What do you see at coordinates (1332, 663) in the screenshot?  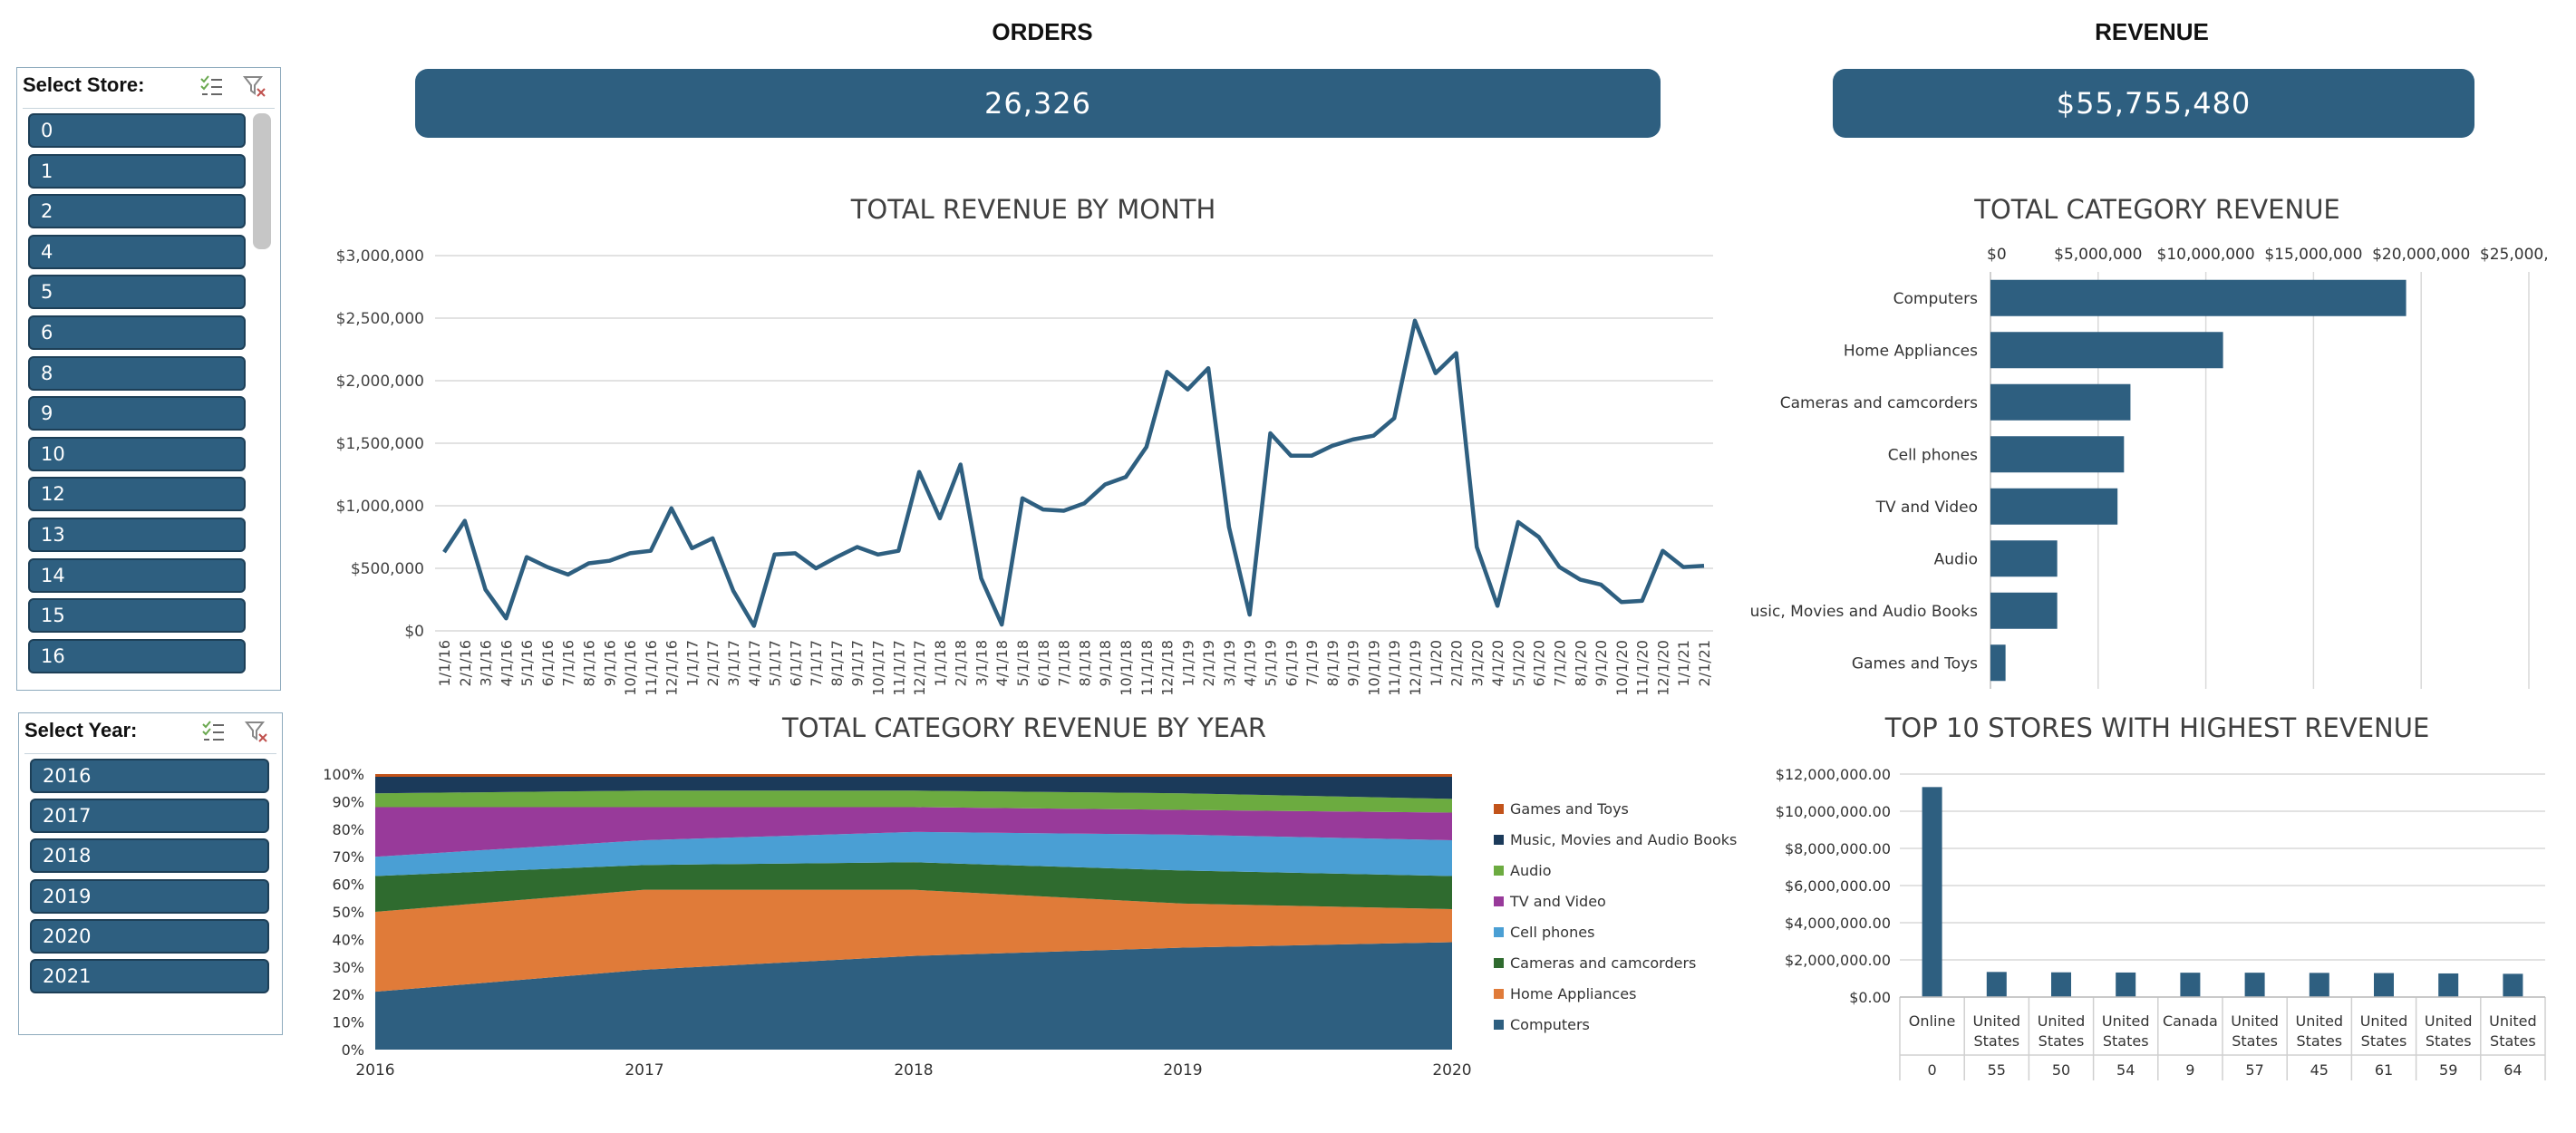 I see `x-tick-label: 8/1/19` at bounding box center [1332, 663].